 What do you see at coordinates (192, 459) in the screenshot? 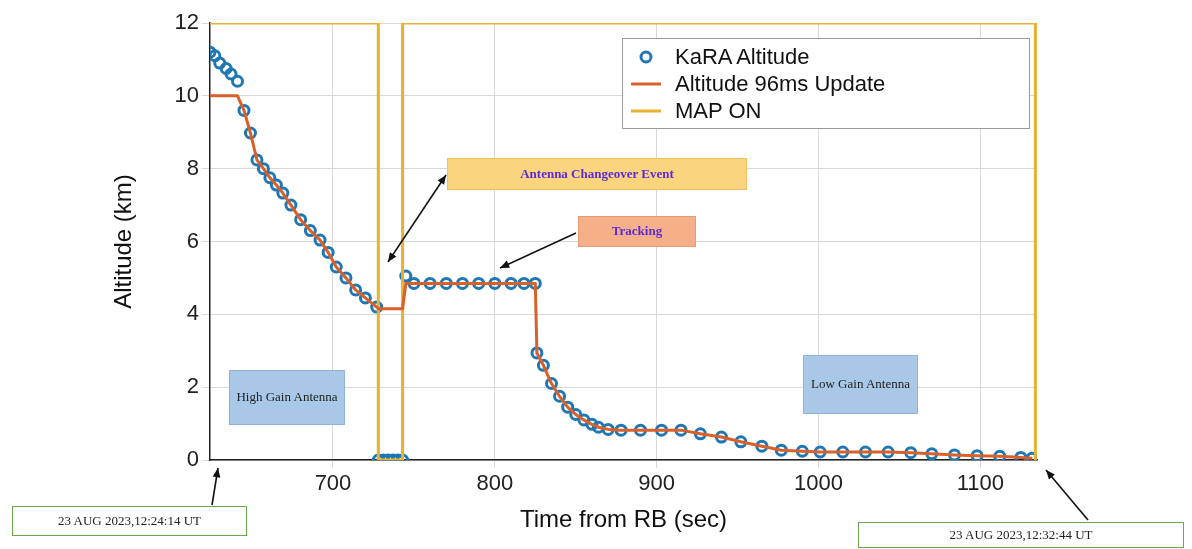
I see `y-tick-label: 0` at bounding box center [192, 459].